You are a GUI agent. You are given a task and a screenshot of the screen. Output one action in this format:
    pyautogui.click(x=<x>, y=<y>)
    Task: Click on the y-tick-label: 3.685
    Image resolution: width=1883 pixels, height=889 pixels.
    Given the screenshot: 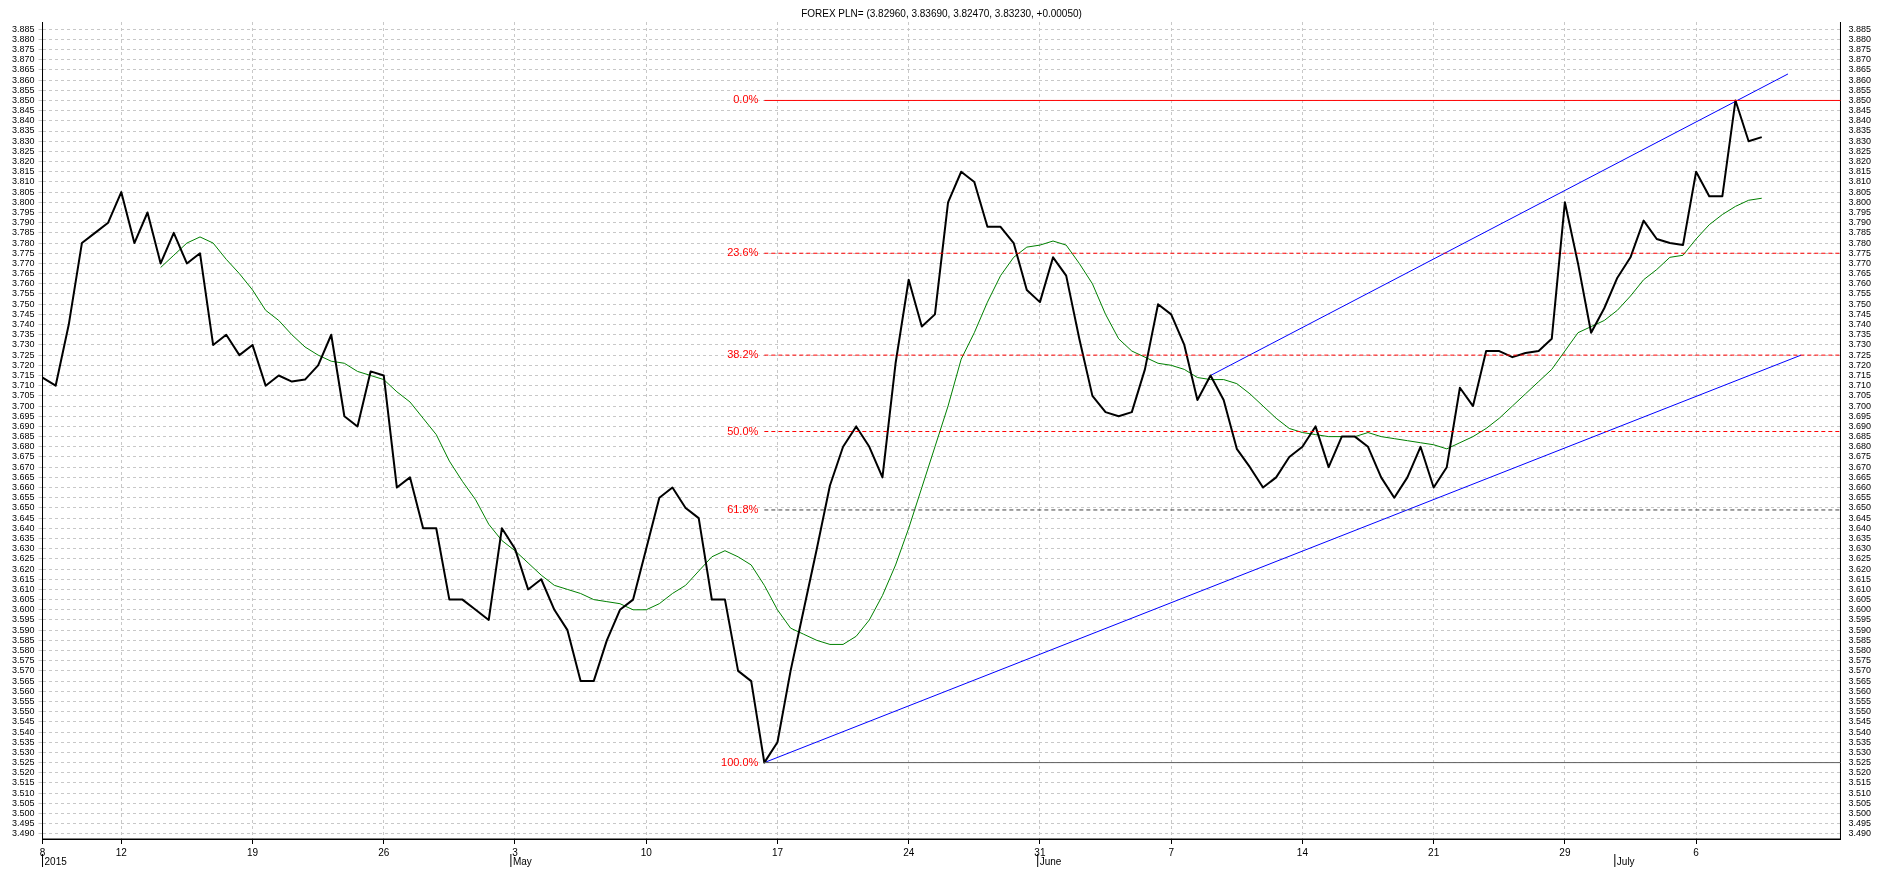 What is the action you would take?
    pyautogui.click(x=1860, y=436)
    